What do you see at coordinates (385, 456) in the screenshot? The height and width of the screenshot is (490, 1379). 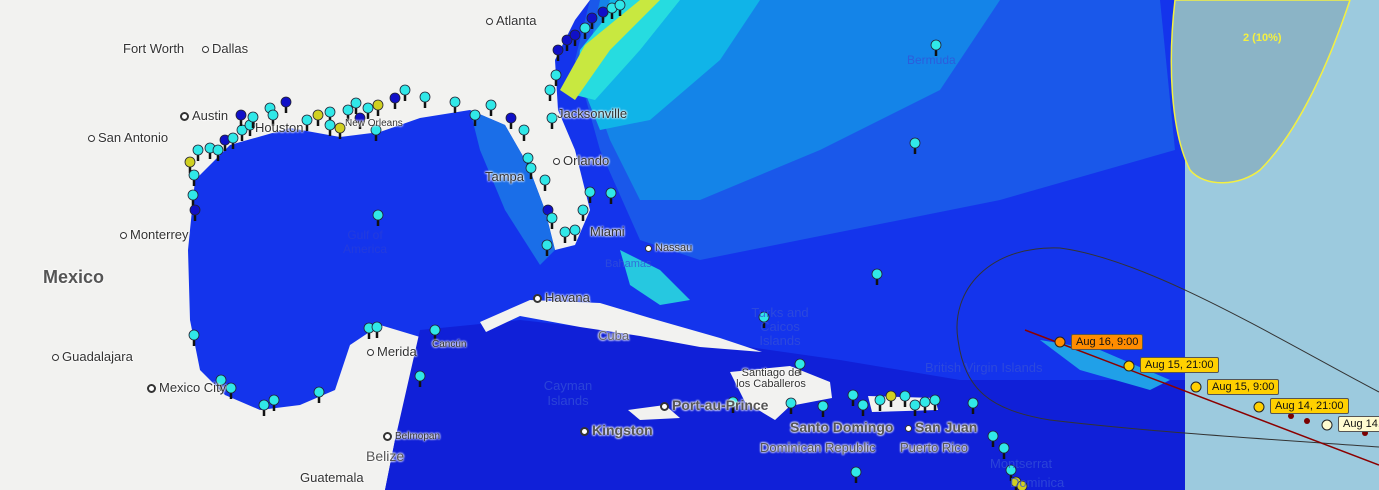 I see `place-belize: Belize` at bounding box center [385, 456].